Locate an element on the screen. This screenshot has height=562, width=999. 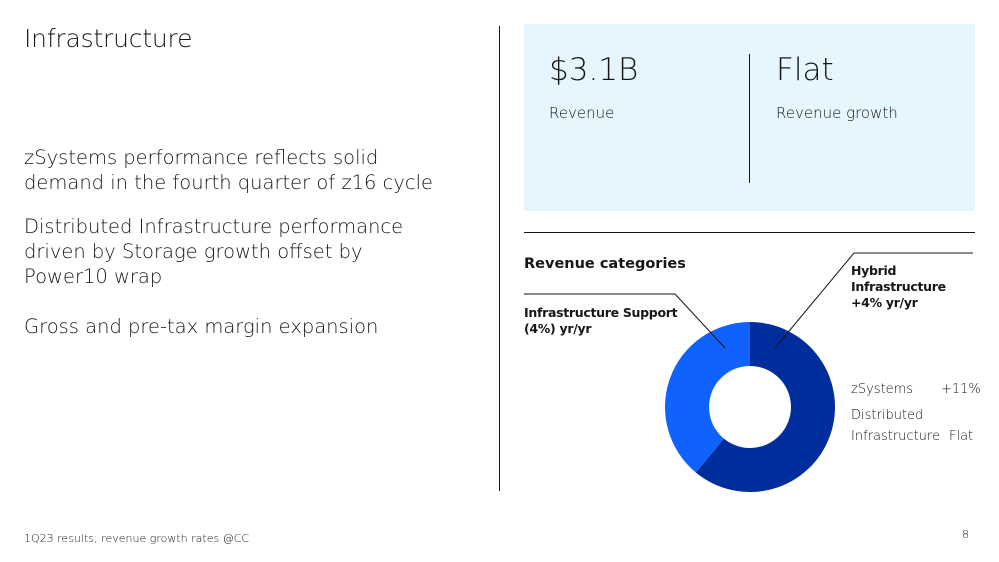
hybrid-callout: Hybrid Infrastructure +4% yr/yr is located at coordinates (898, 287).